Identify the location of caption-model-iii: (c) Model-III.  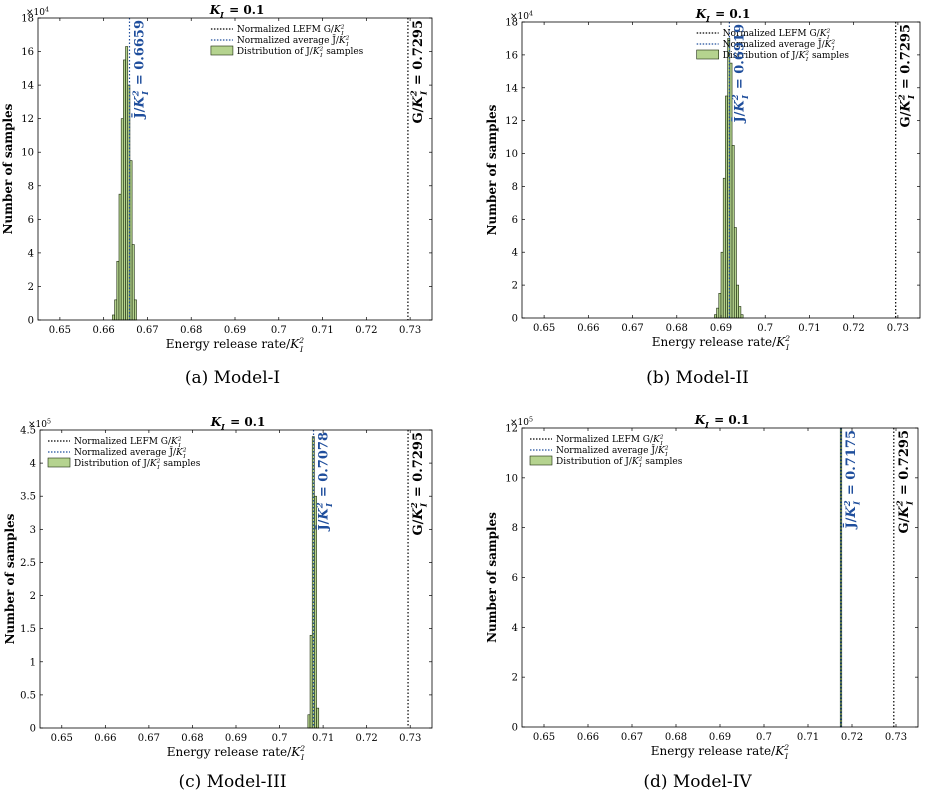
(232, 782).